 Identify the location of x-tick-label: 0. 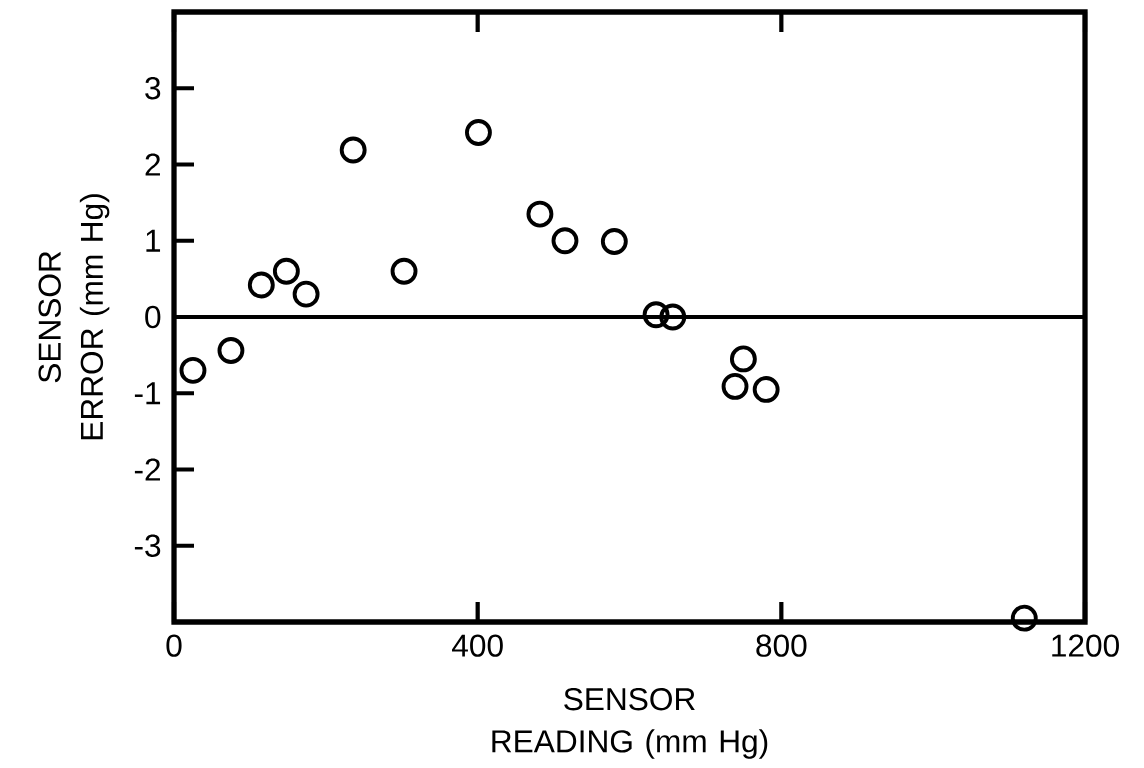
(174, 645).